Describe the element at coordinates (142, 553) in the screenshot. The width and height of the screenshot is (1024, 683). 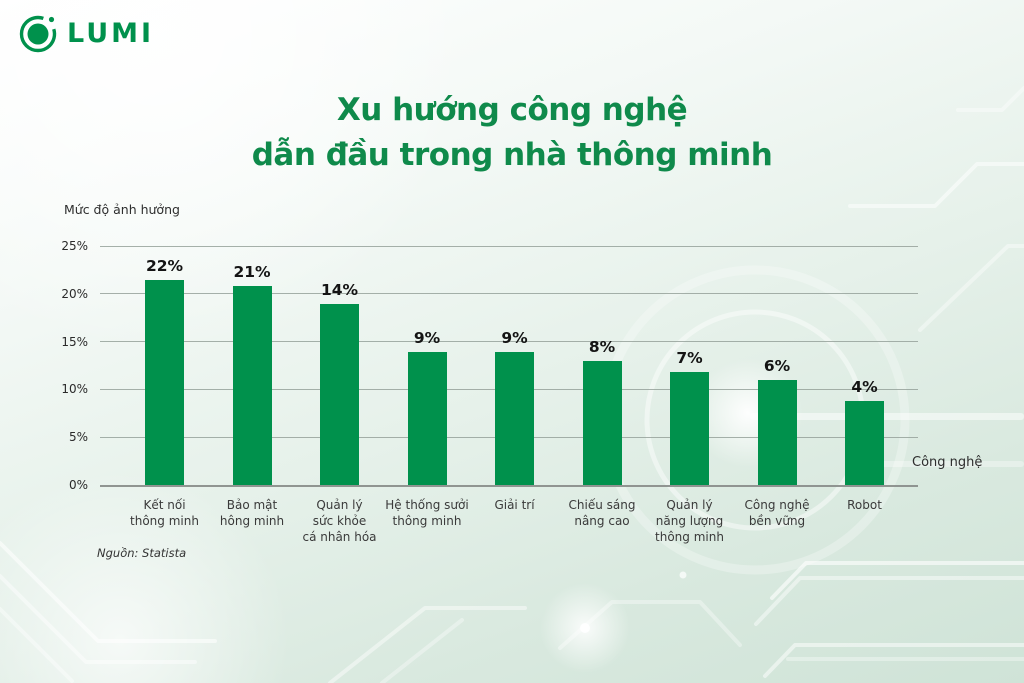
I see `source-note: Nguồn: Statista` at that location.